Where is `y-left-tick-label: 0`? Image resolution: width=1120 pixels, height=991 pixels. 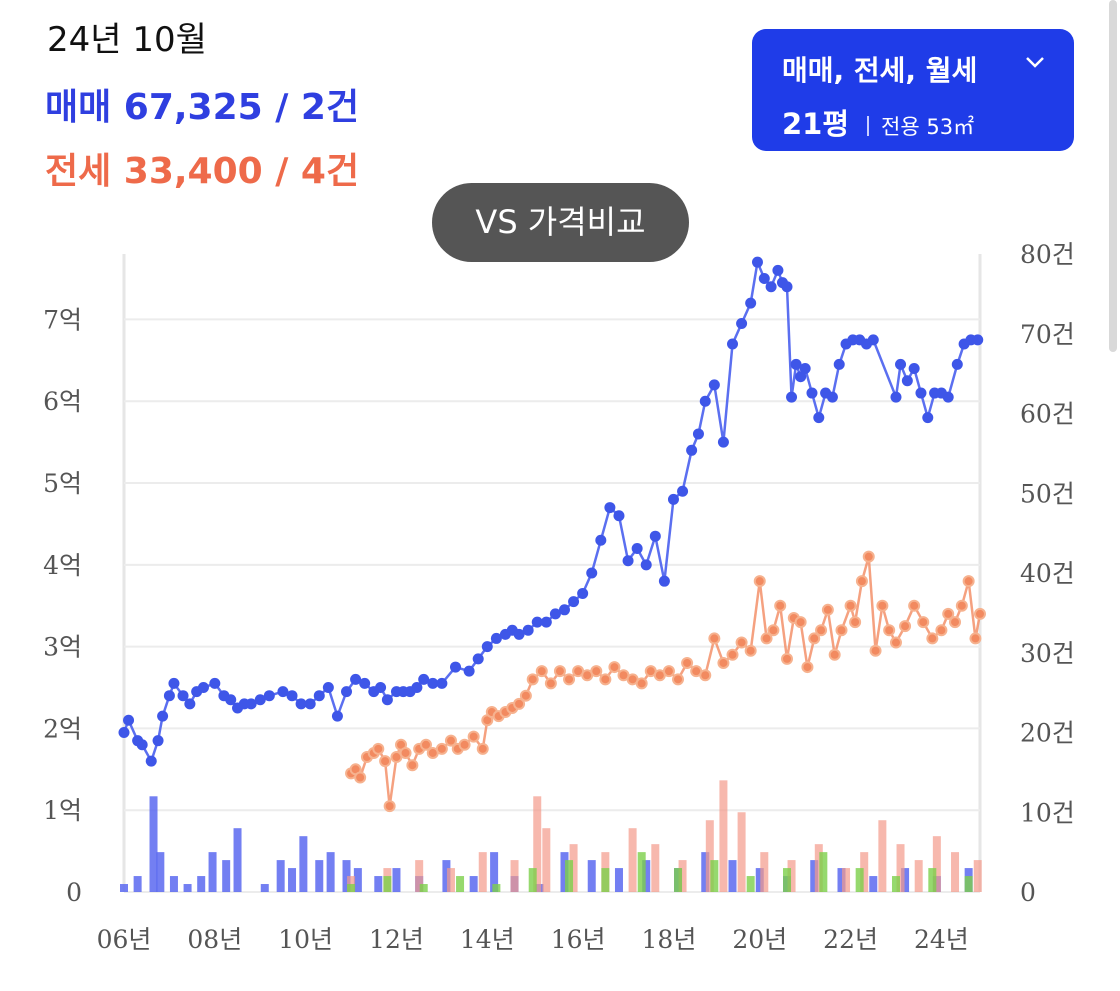 y-left-tick-label: 0 is located at coordinates (74, 892).